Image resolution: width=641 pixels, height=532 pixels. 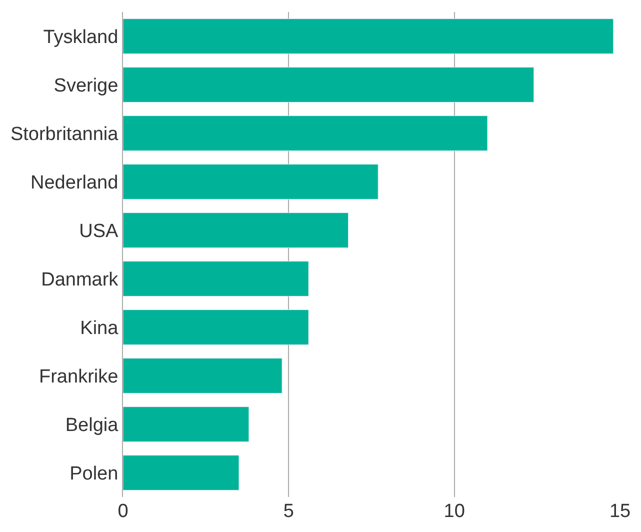 I want to click on y-tick-label: Frankrike, so click(x=78, y=377).